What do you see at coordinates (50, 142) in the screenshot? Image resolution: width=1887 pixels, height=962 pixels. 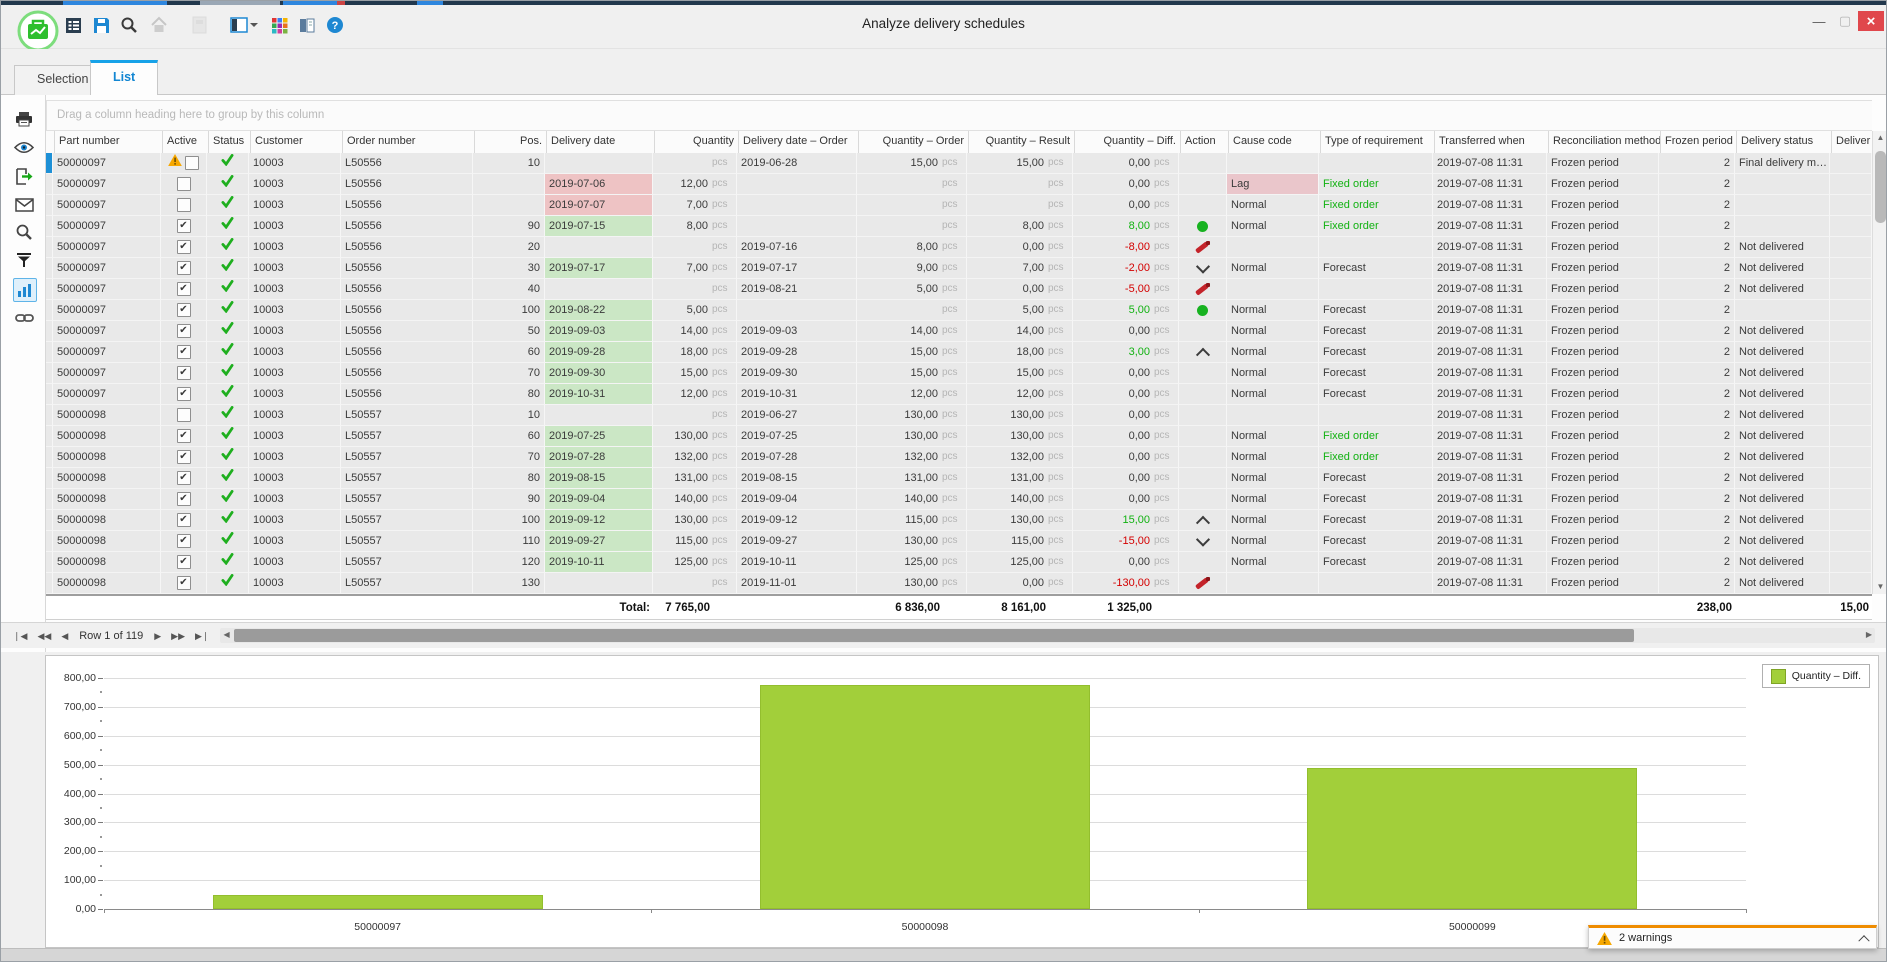 I see `col-header-ind` at bounding box center [50, 142].